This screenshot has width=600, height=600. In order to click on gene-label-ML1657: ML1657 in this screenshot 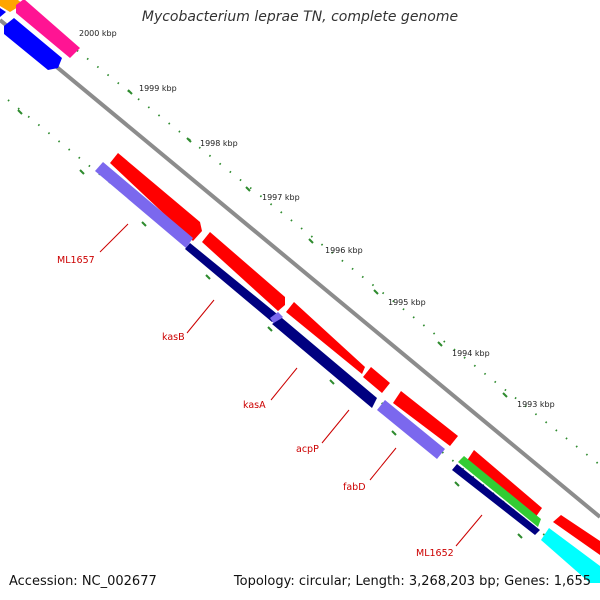, I will do `click(76, 260)`.